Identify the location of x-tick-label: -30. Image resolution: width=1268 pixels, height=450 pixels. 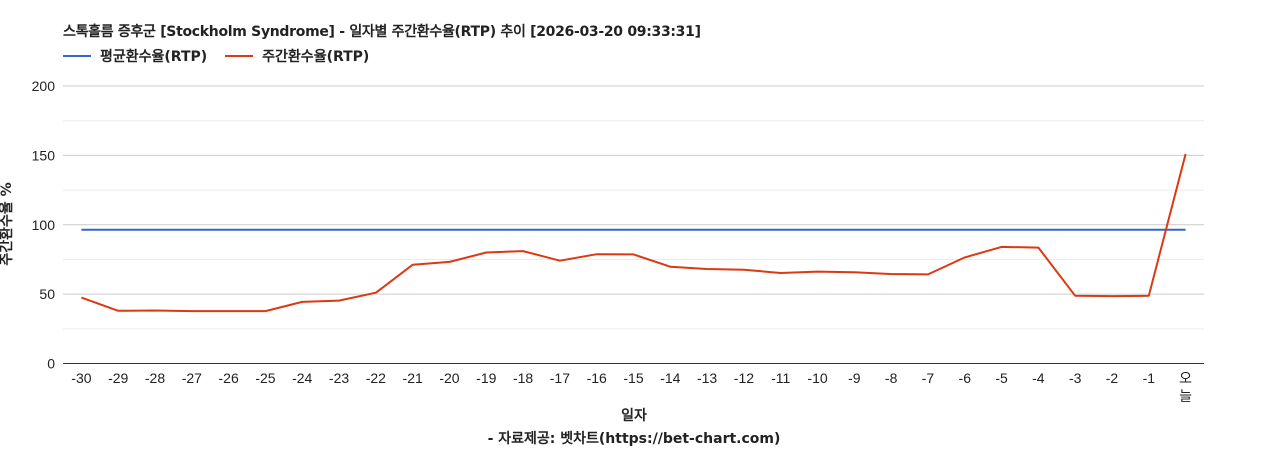
(81, 378).